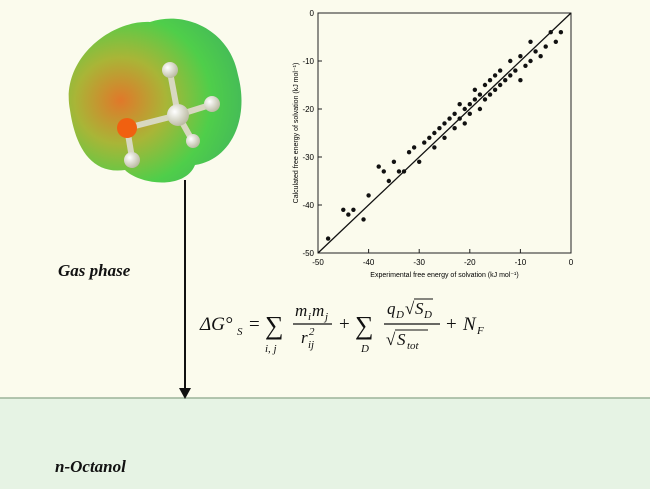 This screenshot has height=494, width=650. What do you see at coordinates (254, 324) in the screenshot?
I see `eq-part: =` at bounding box center [254, 324].